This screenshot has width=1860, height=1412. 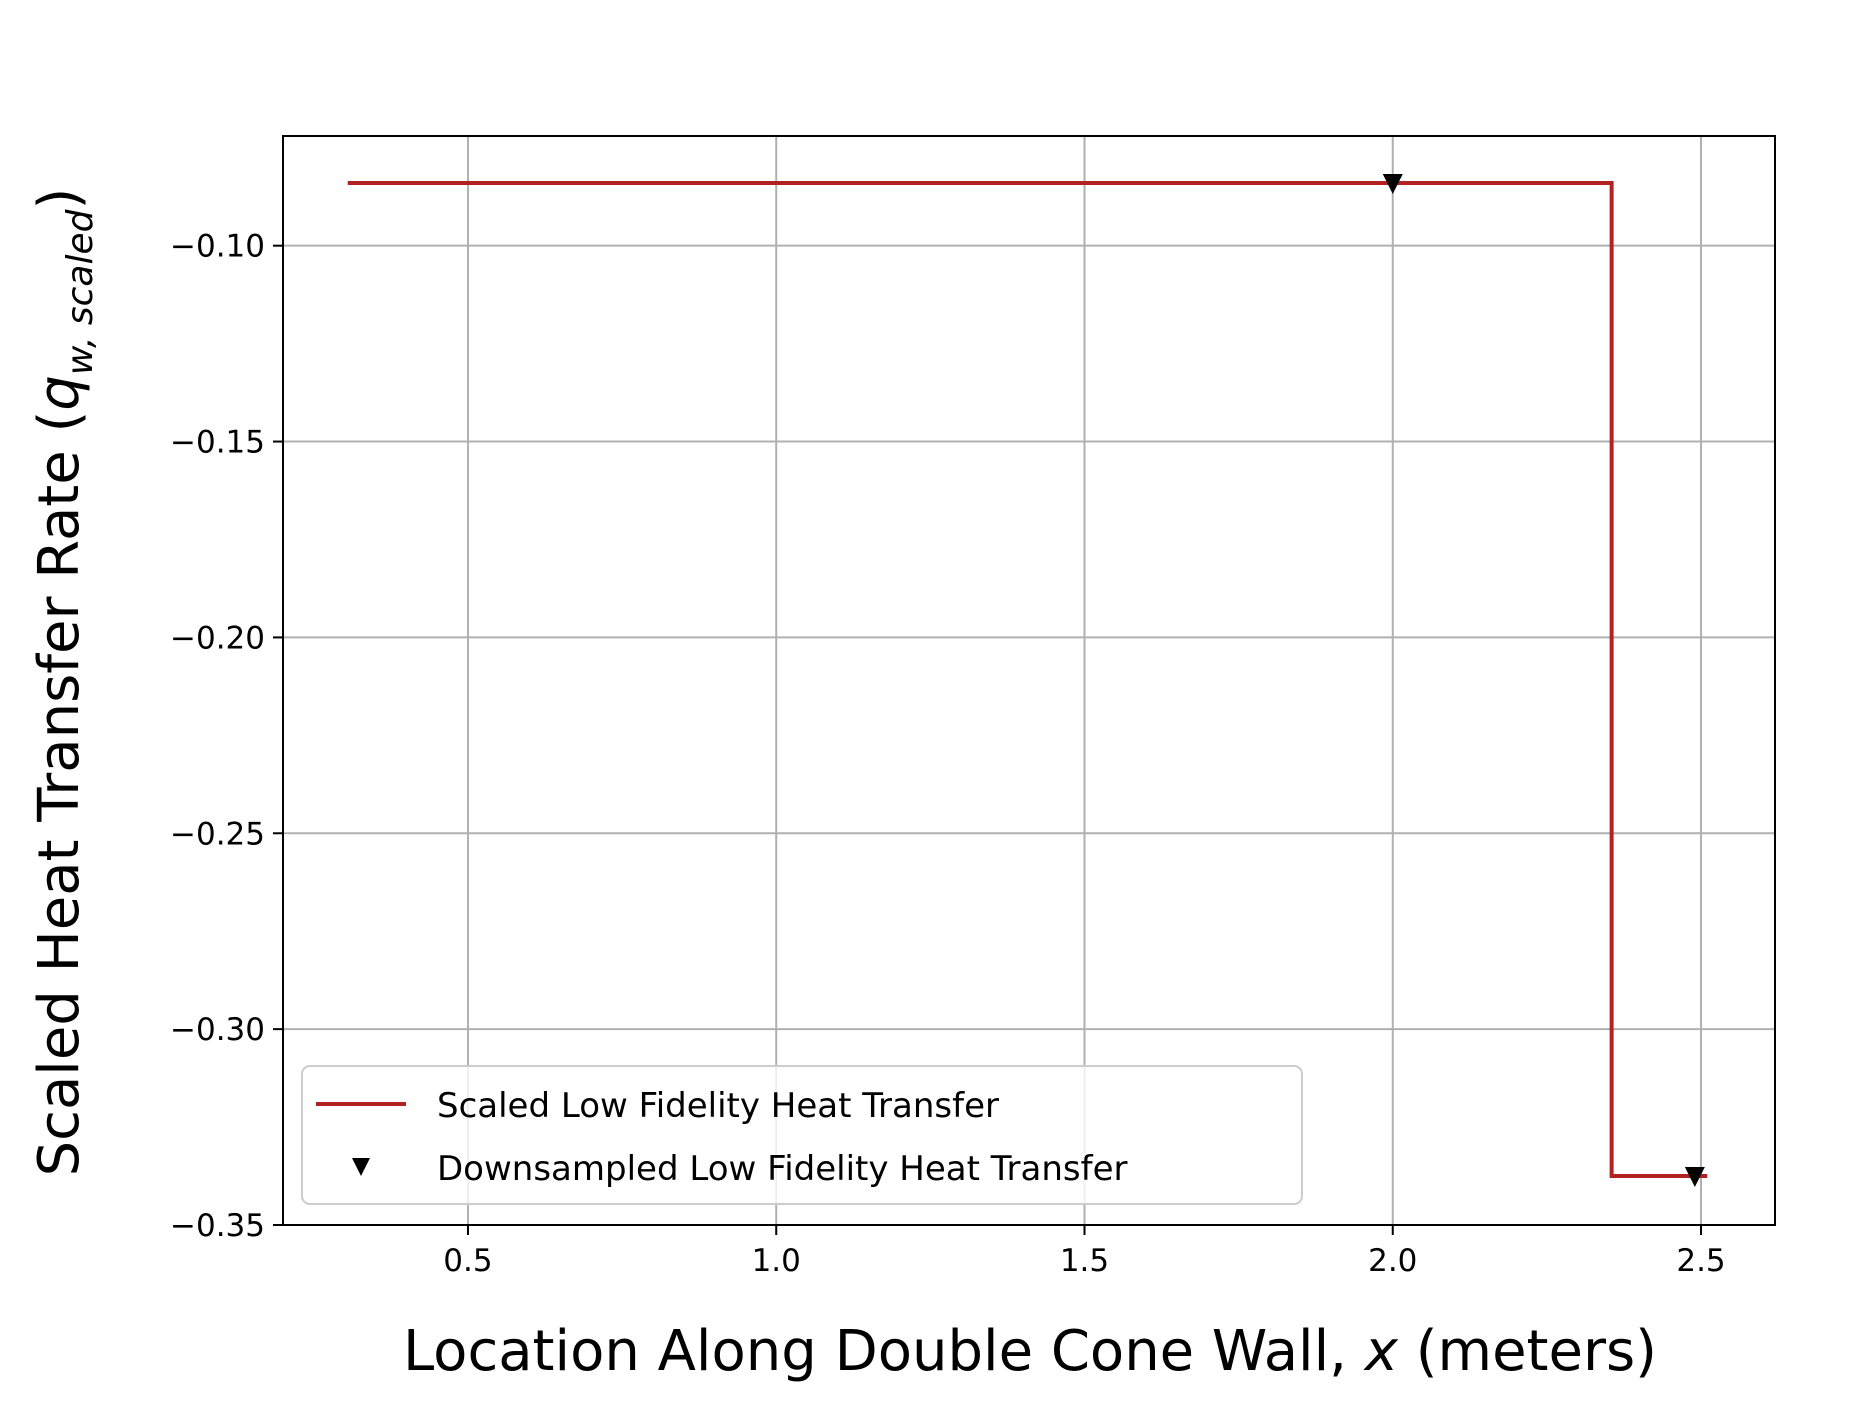 I want to click on y-tick-label: −0.35, so click(x=217, y=1226).